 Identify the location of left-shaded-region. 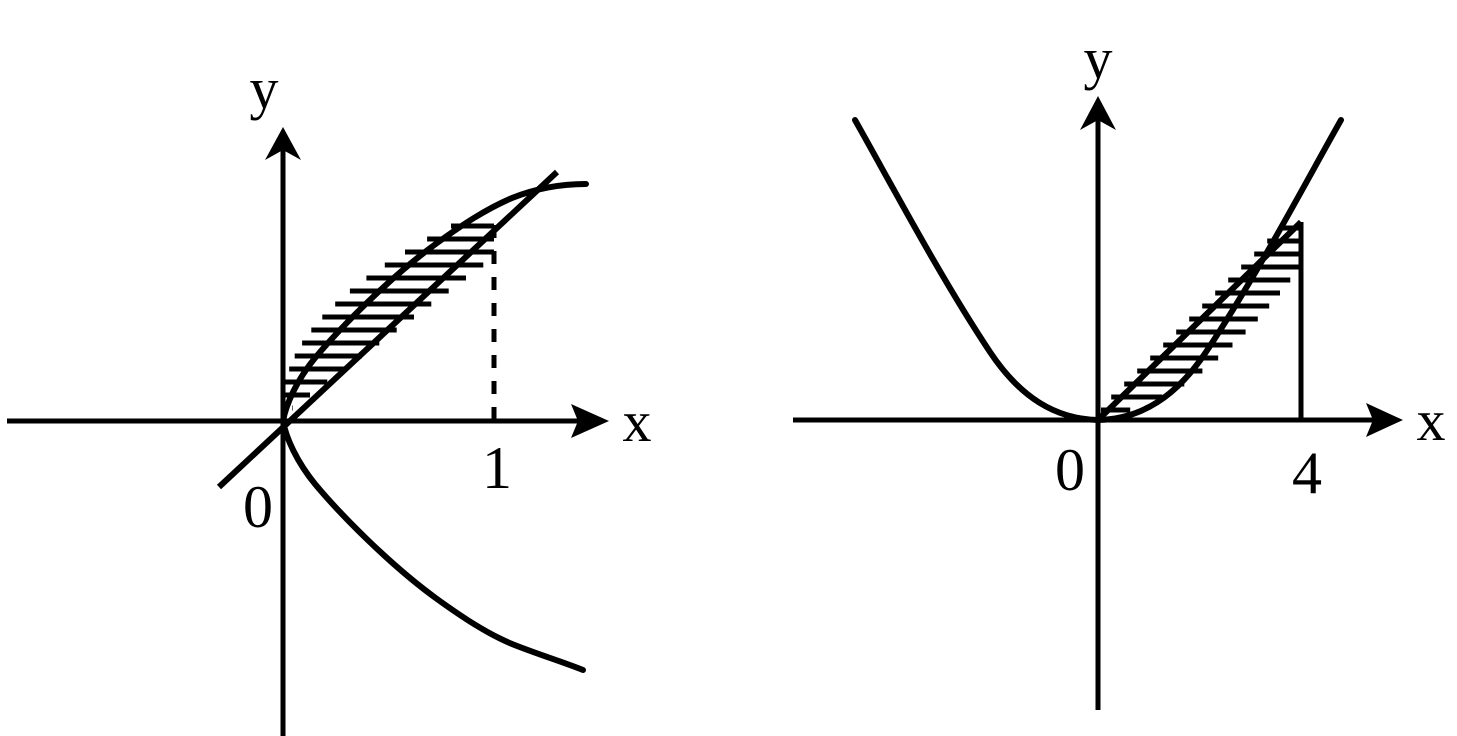
(388, 317).